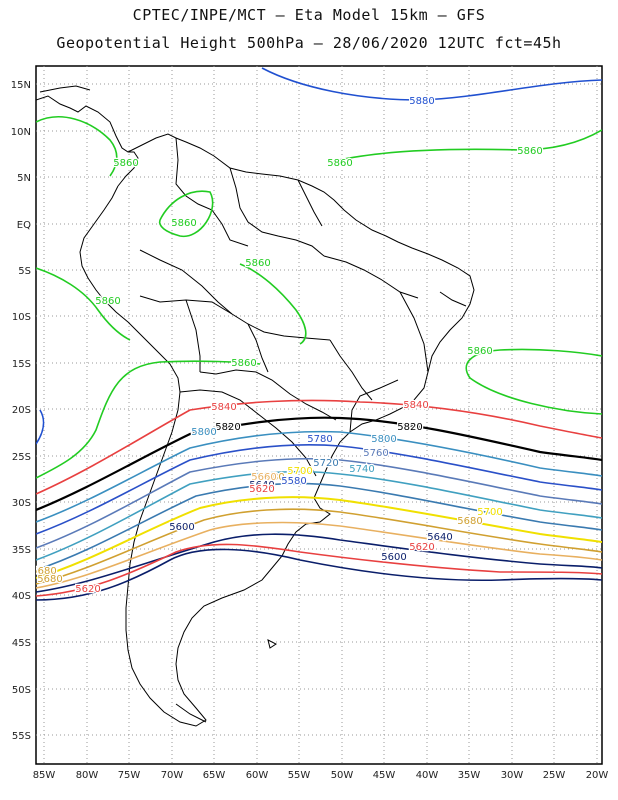 This screenshot has width=618, height=800. Describe the element at coordinates (427, 775) in the screenshot. I see `lon-tick-label: 40W` at that location.